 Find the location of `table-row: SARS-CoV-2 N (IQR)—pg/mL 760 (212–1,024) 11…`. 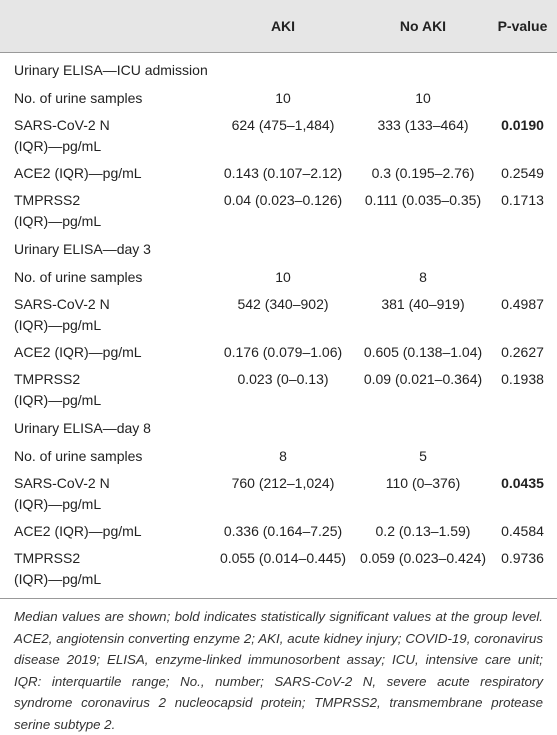

table-row: SARS-CoV-2 N (IQR)—pg/mL 760 (212–1,024) 11… is located at coordinates (278, 494).